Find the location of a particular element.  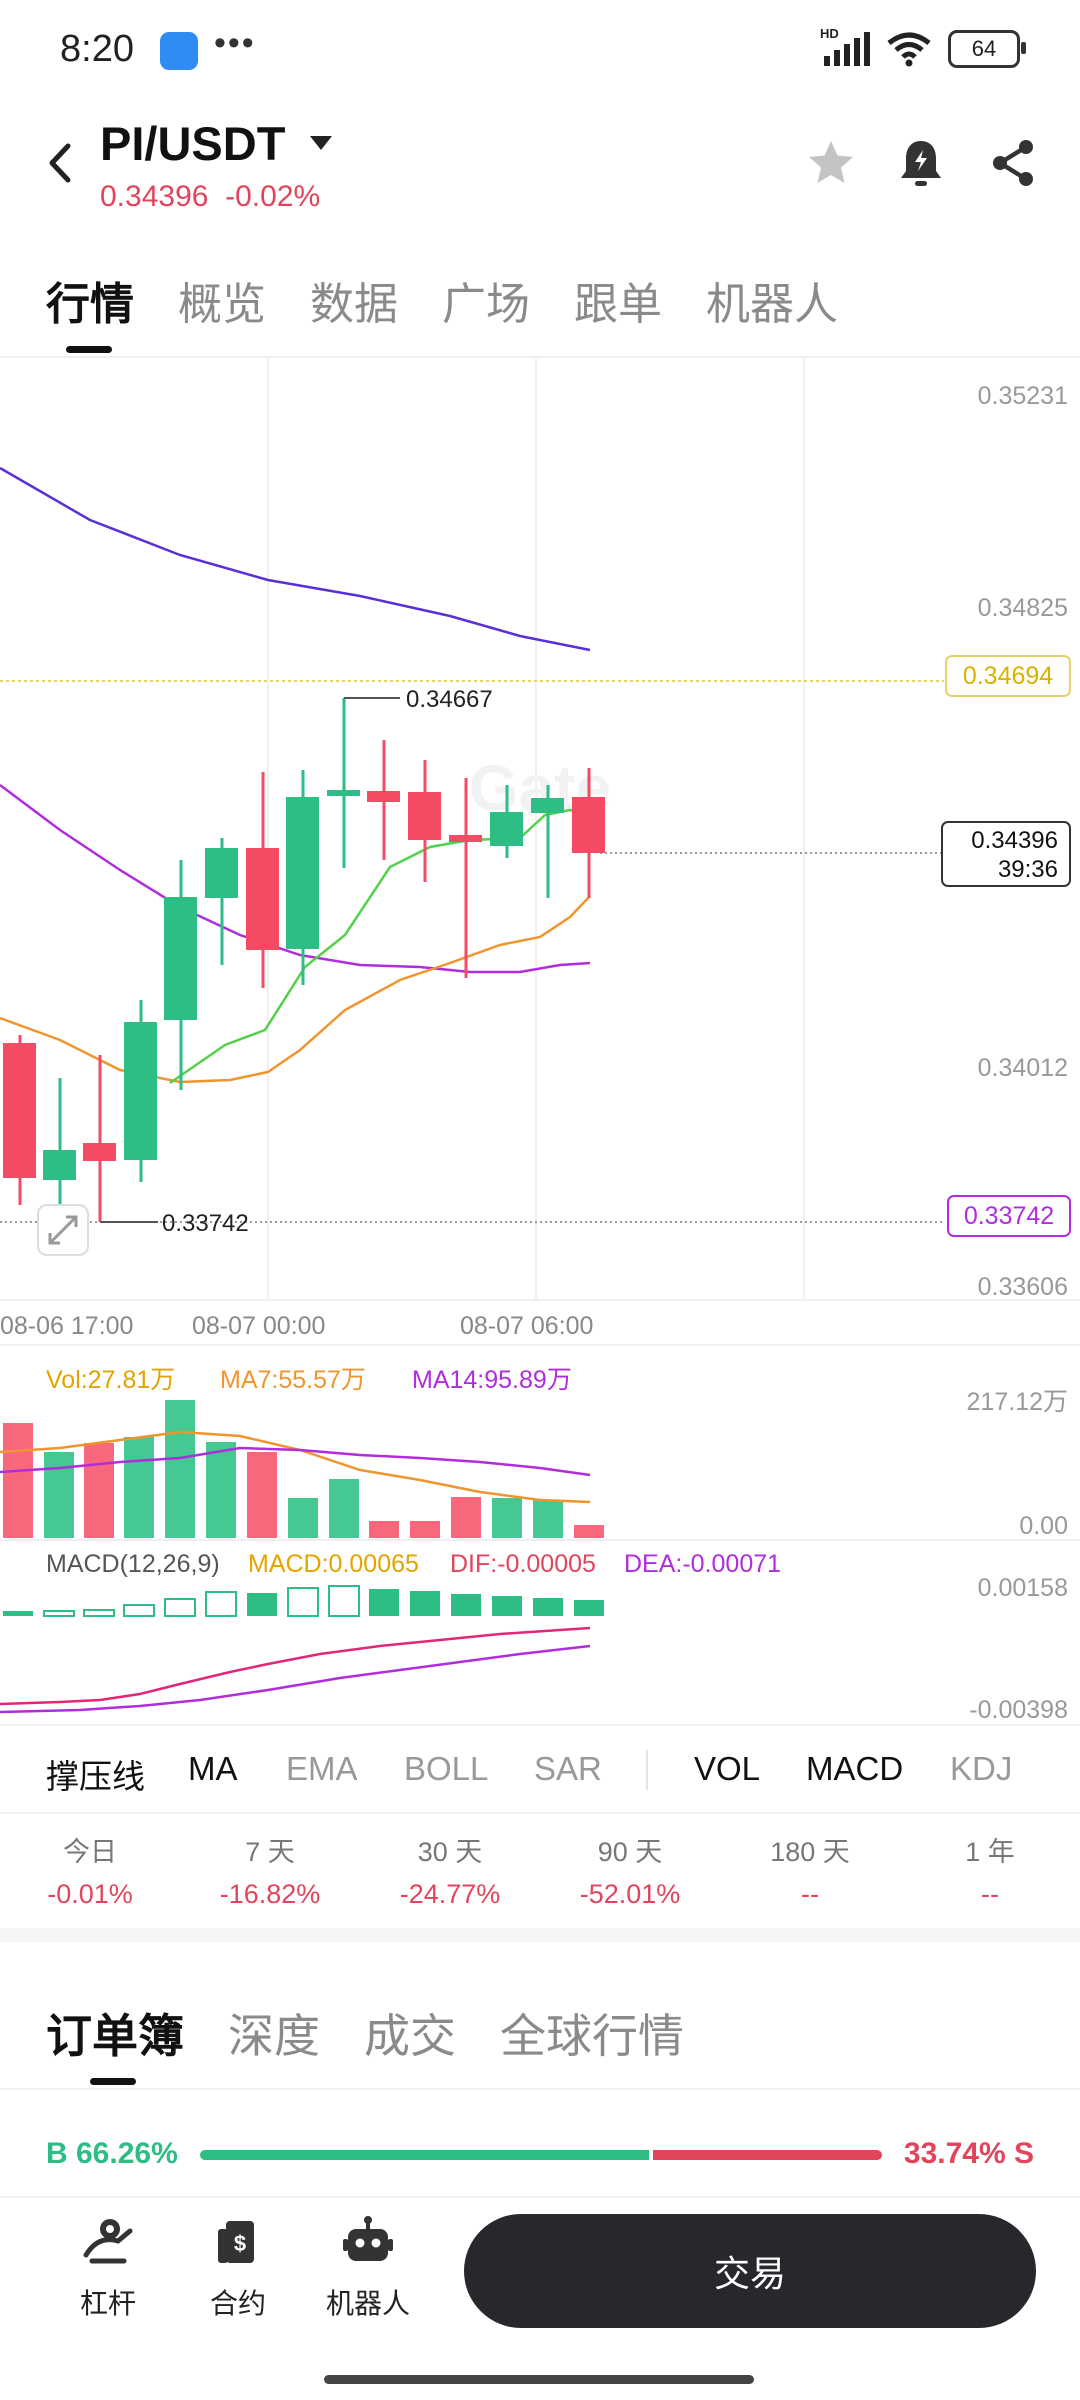

macd-axis-top: 0.00158 is located at coordinates (1023, 1588).